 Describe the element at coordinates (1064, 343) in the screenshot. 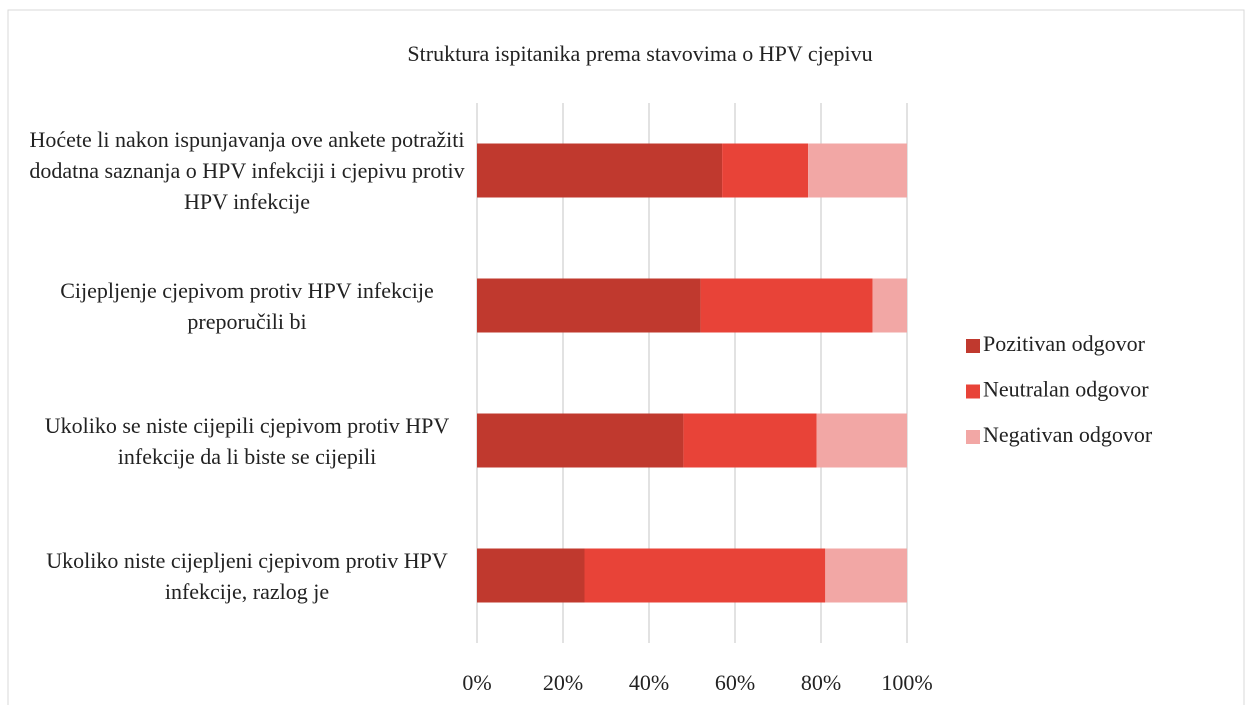

I see `legend-label: Pozitivan odgovor` at that location.